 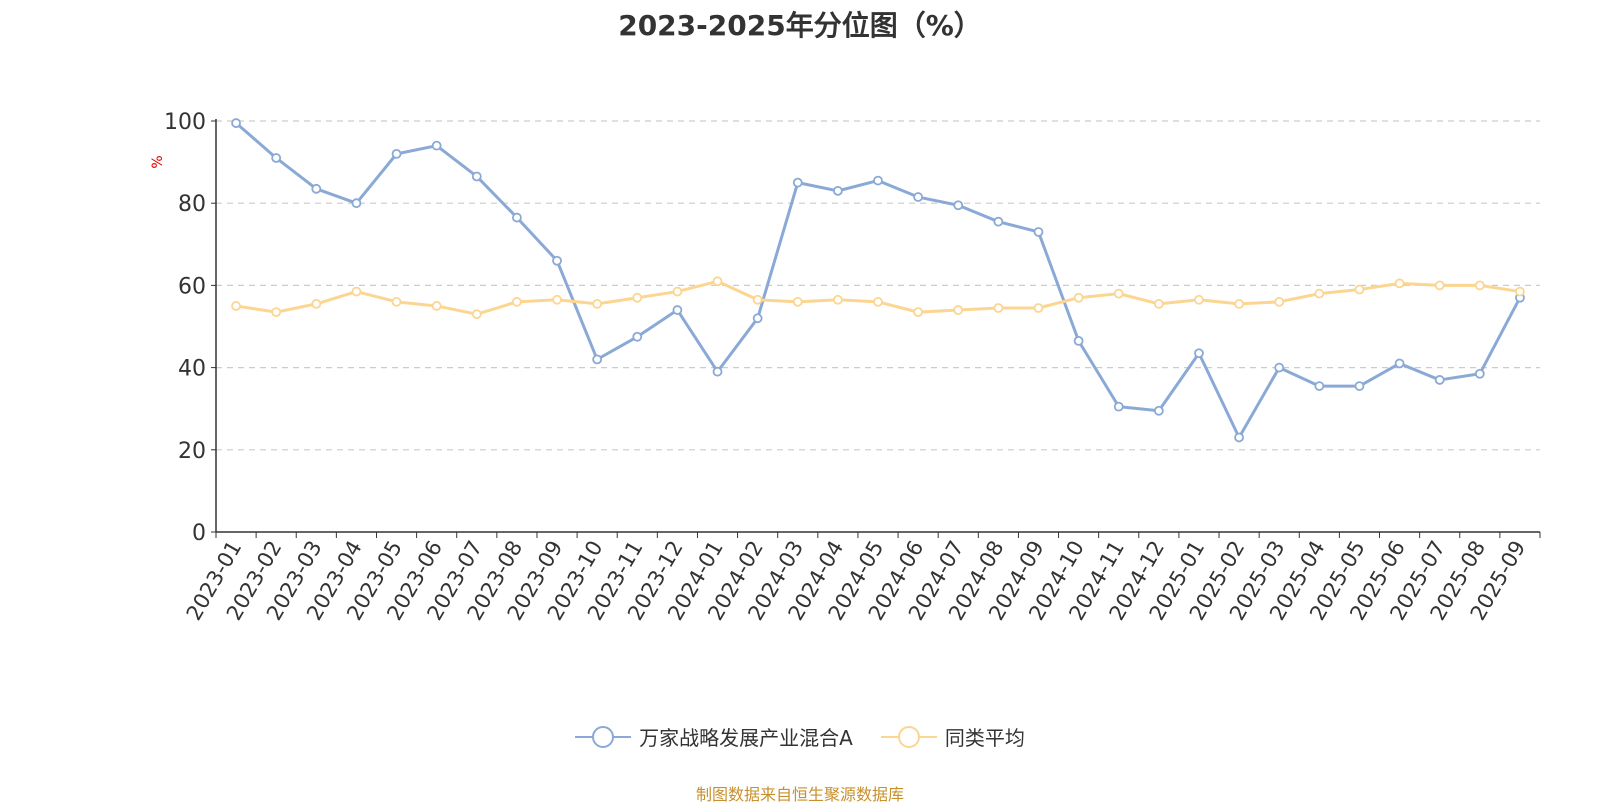 I want to click on legend-item-series-1: 万家战略发展产业混合A, so click(x=714, y=736).